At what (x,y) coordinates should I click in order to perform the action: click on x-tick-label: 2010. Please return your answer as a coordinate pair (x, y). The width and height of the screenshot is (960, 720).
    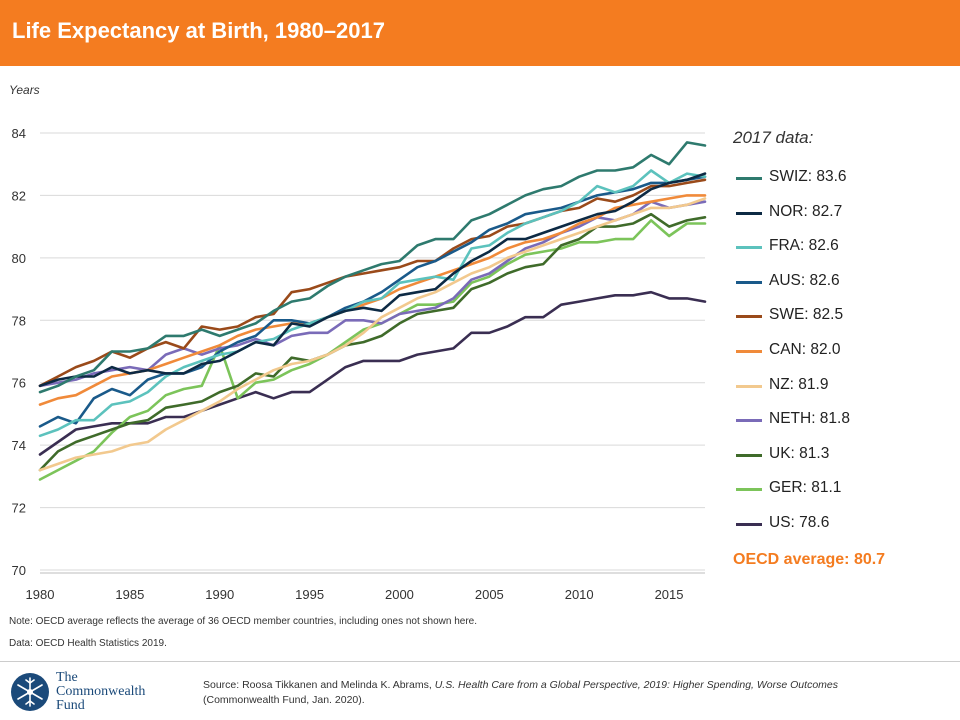
    Looking at the image, I should click on (579, 594).